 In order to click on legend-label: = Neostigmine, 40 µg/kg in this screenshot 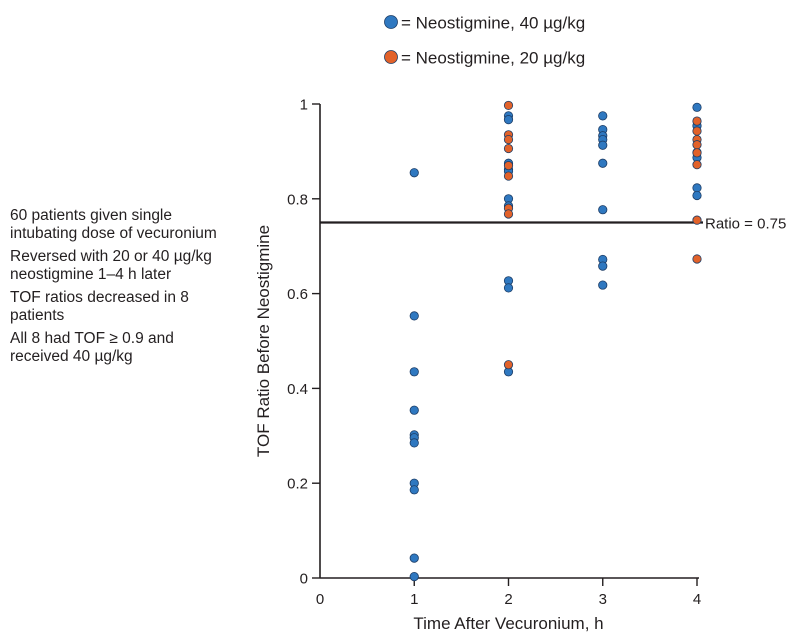, I will do `click(493, 23)`.